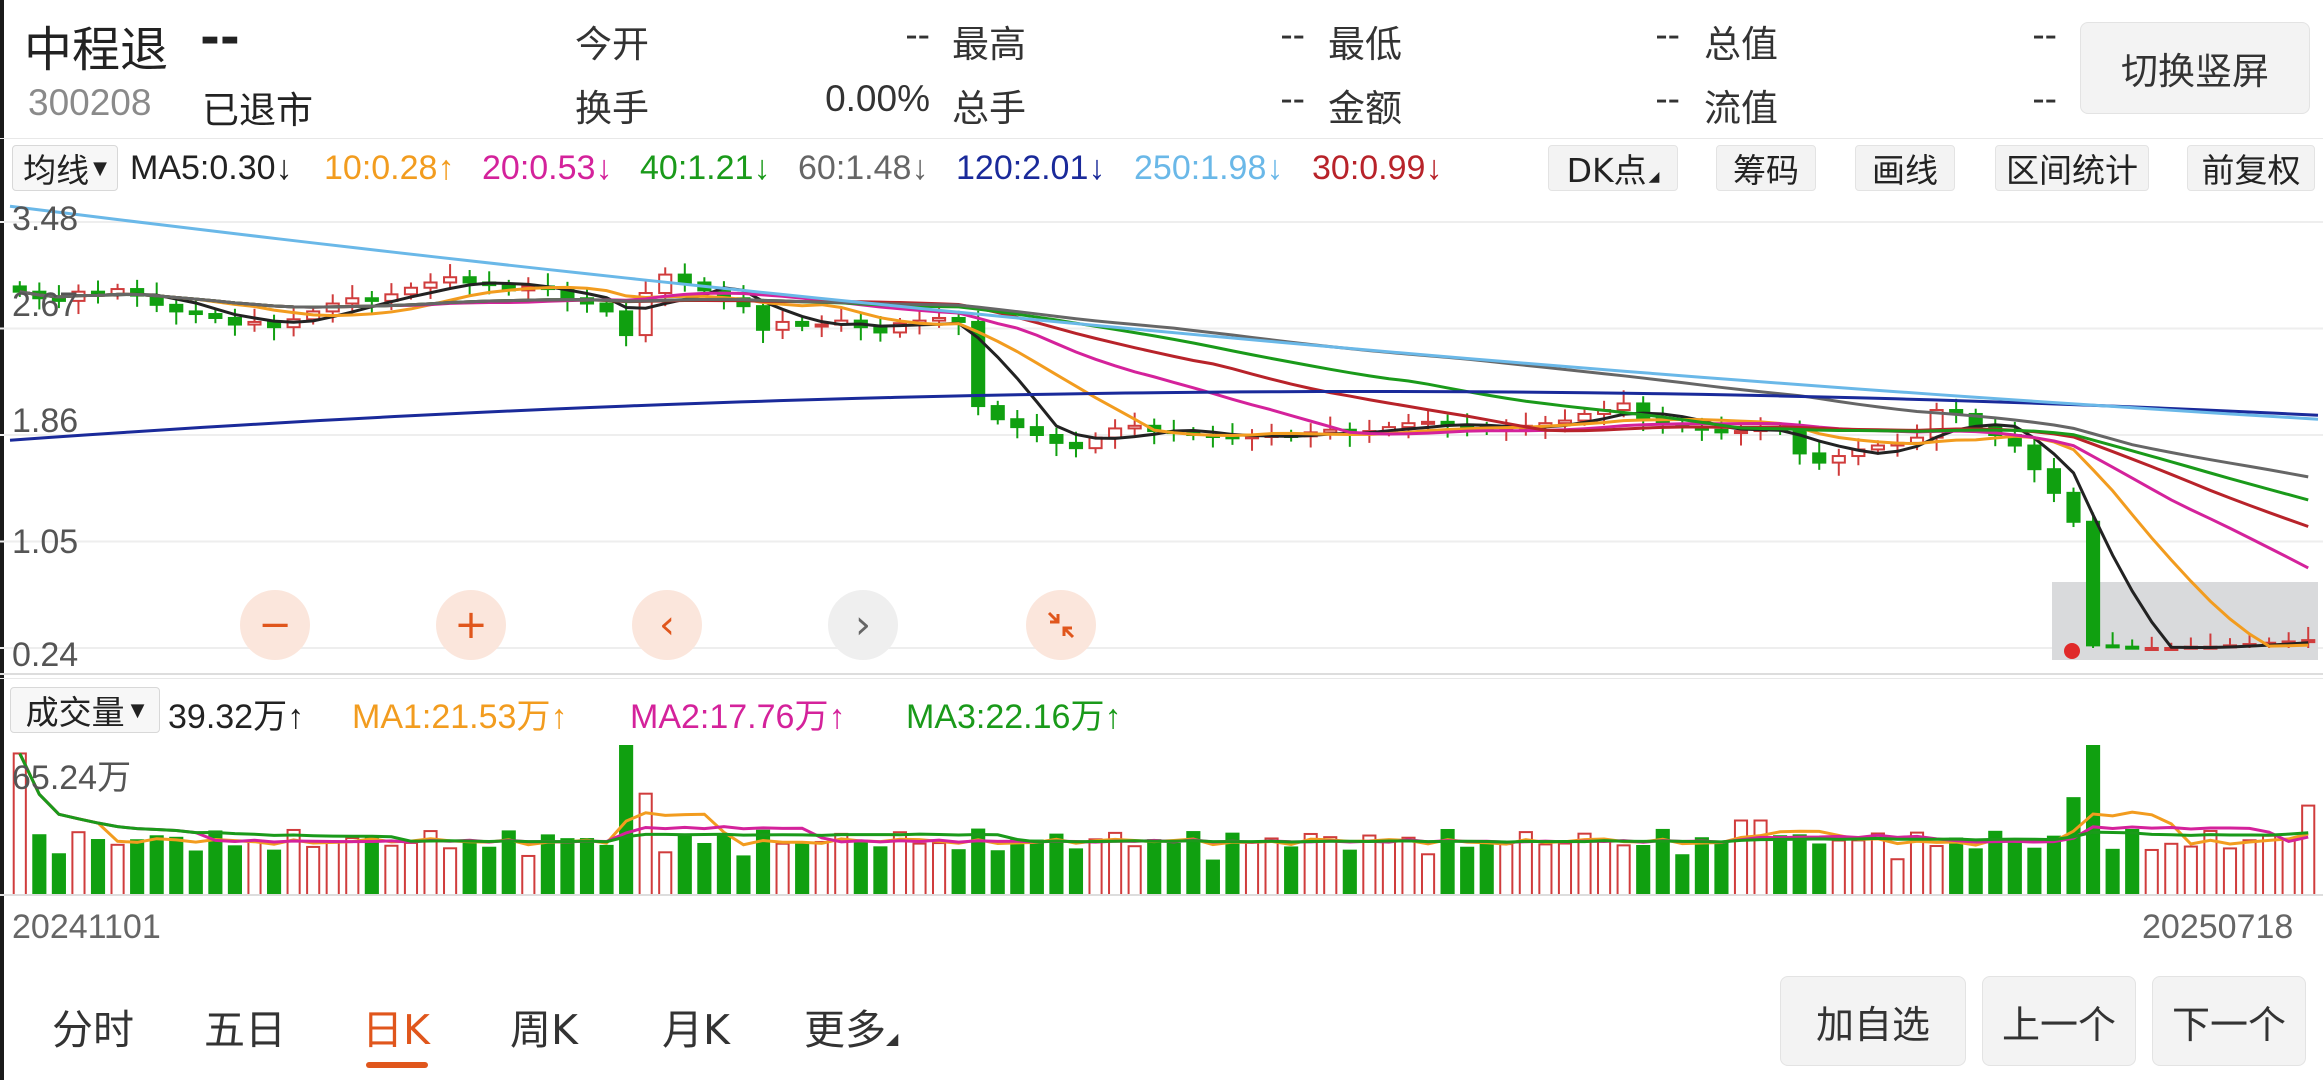  I want to click on switch-portrait-button: 切换竖屏, so click(2195, 68).